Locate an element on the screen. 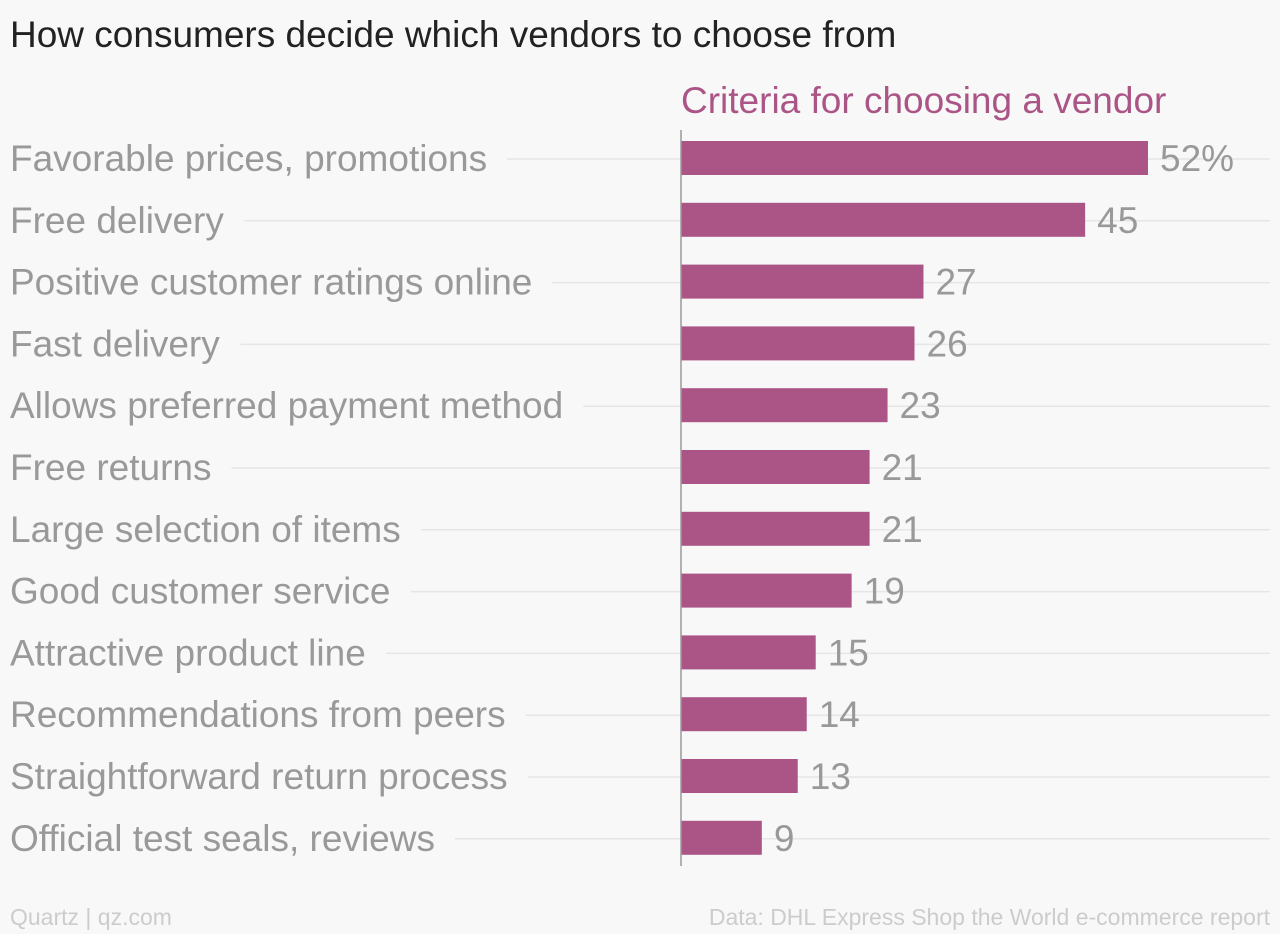 Image resolution: width=1280 pixels, height=934 pixels. value-label: 14 is located at coordinates (839, 714).